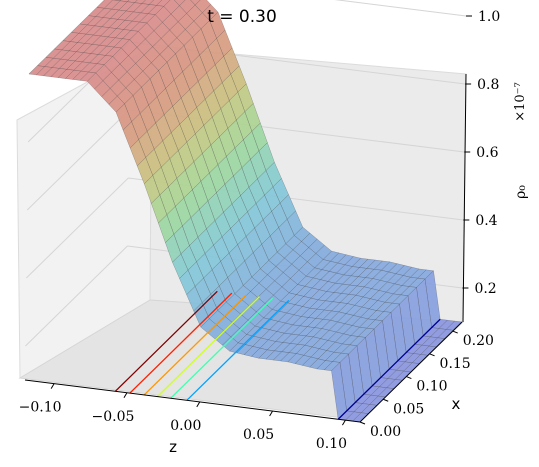 The image size is (539, 467). Describe the element at coordinates (486, 221) in the screenshot. I see `rho-tick-label: 0.4` at that location.